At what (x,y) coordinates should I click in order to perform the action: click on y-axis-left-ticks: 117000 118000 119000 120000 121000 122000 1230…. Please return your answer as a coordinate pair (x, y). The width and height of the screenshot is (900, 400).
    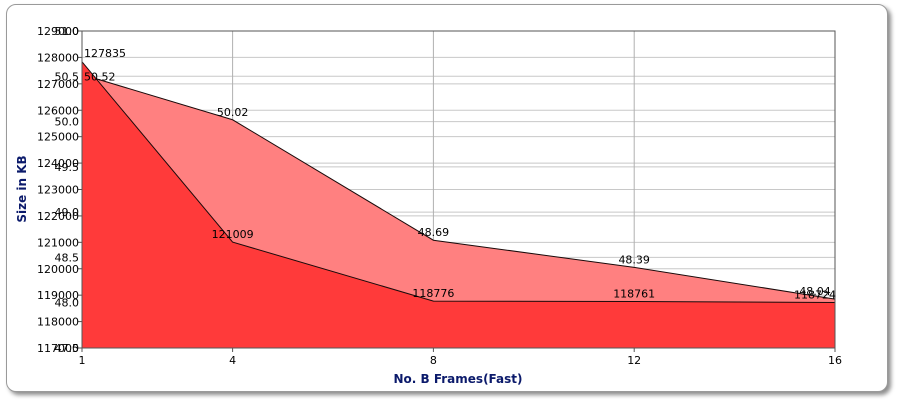
    Looking at the image, I should click on (59, 190).